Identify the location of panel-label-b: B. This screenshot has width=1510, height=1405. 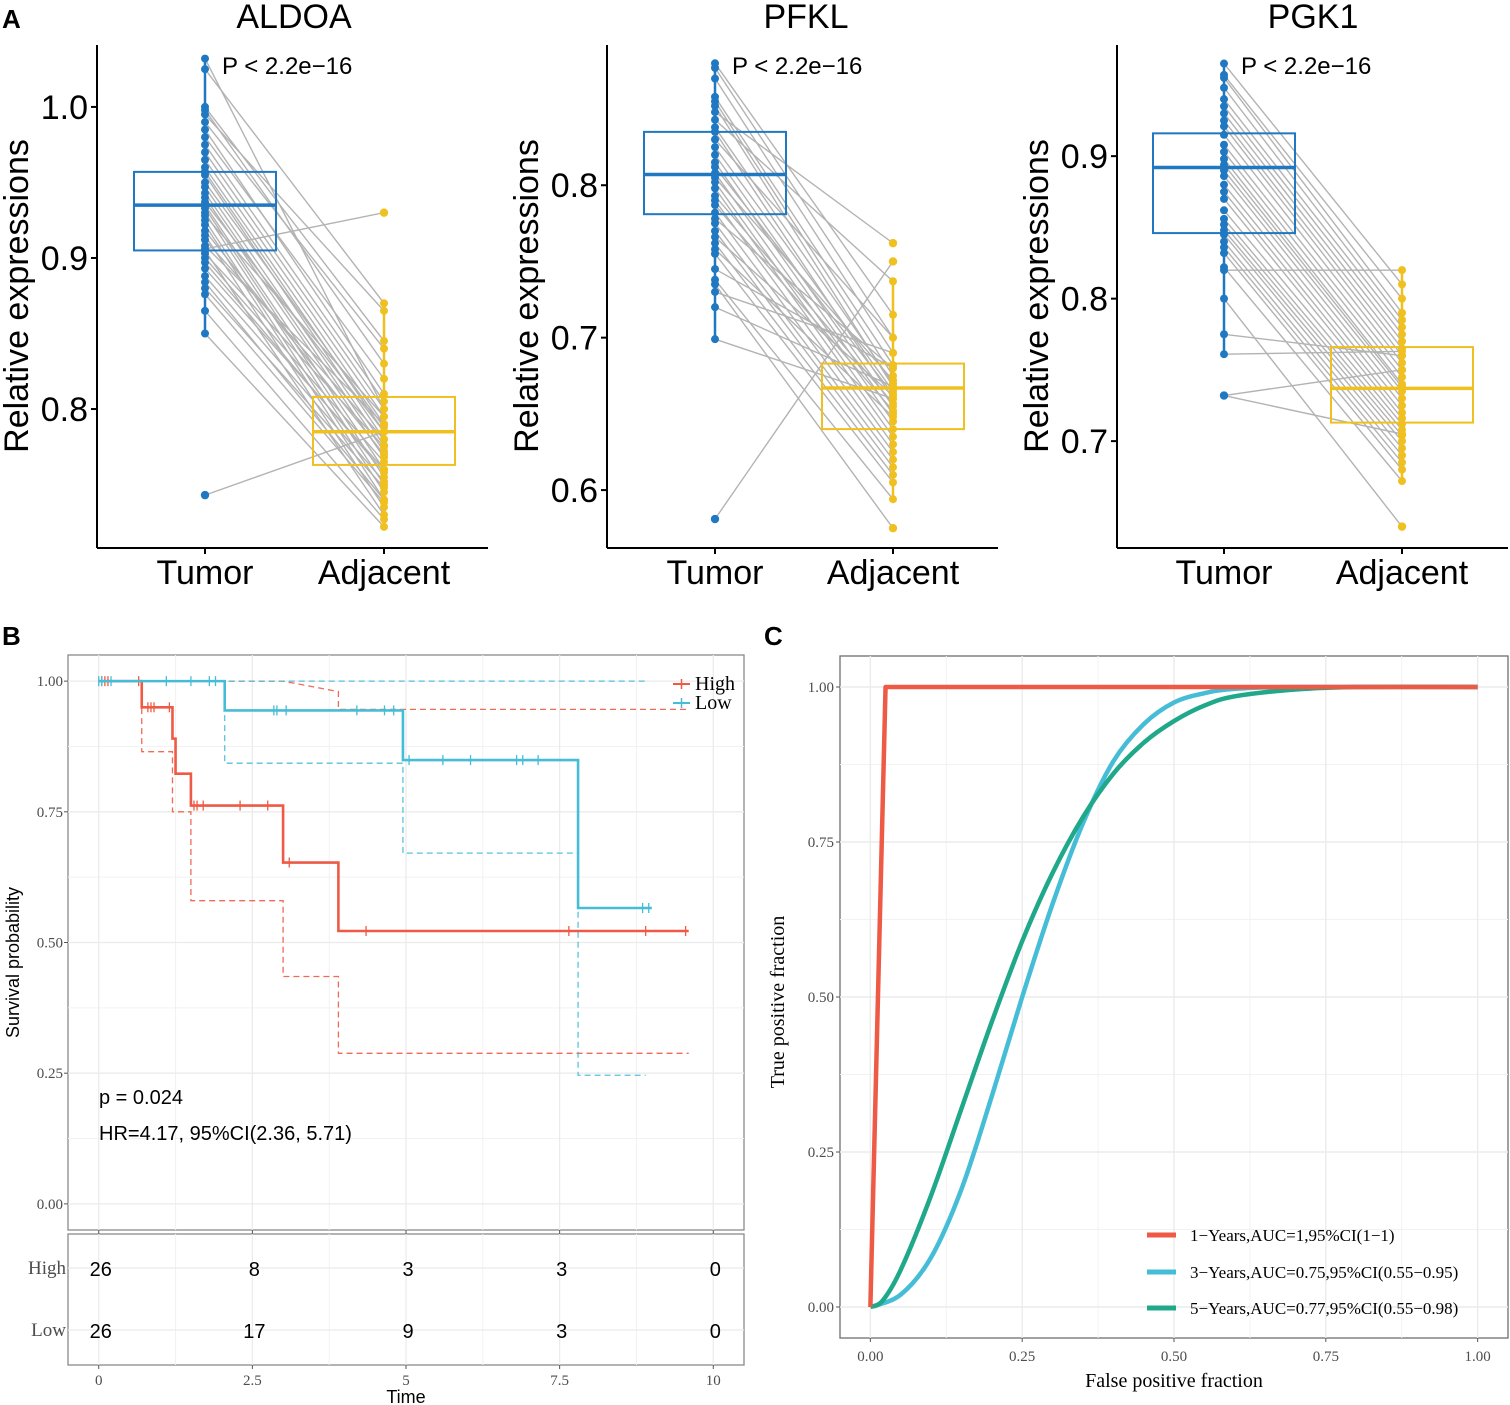
(11, 636).